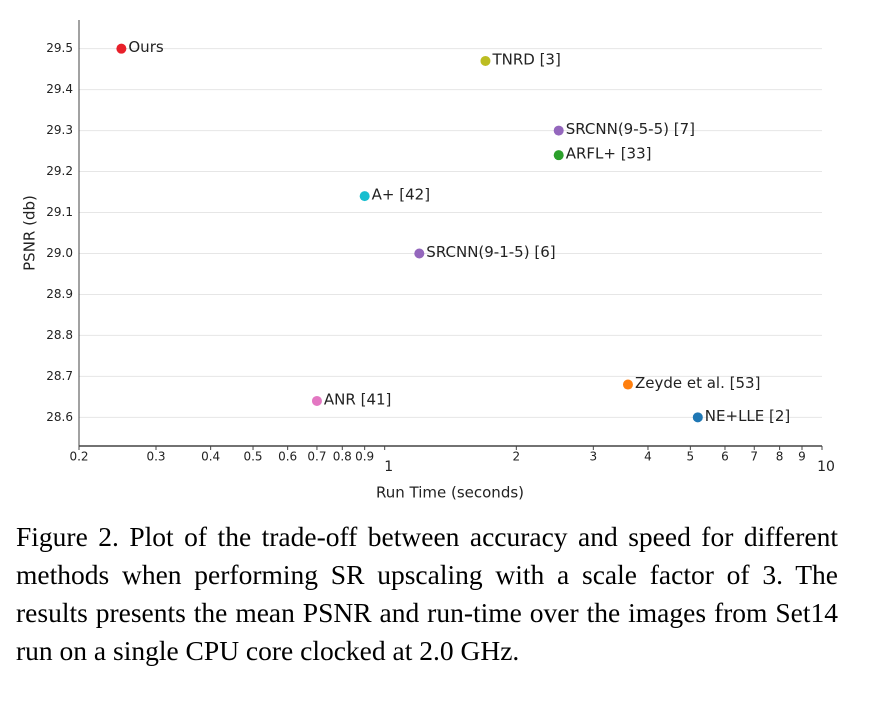  Describe the element at coordinates (364, 457) in the screenshot. I see `x-tick-label: 0.9` at that location.